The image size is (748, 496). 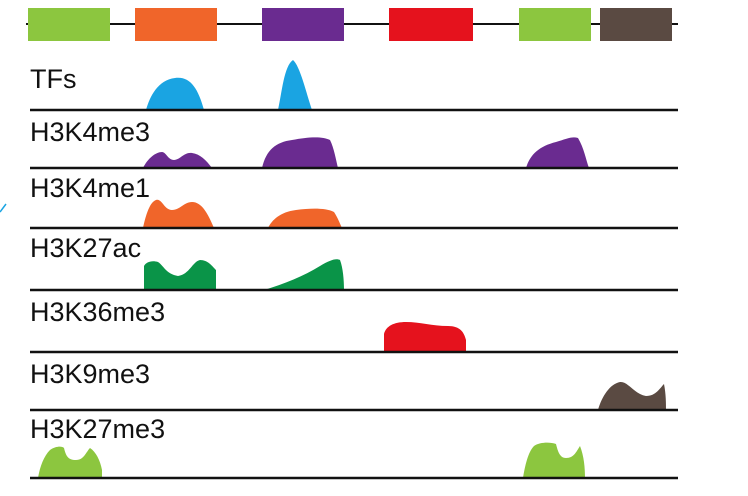 What do you see at coordinates (53, 79) in the screenshot?
I see `track-label-tfs: TFs` at bounding box center [53, 79].